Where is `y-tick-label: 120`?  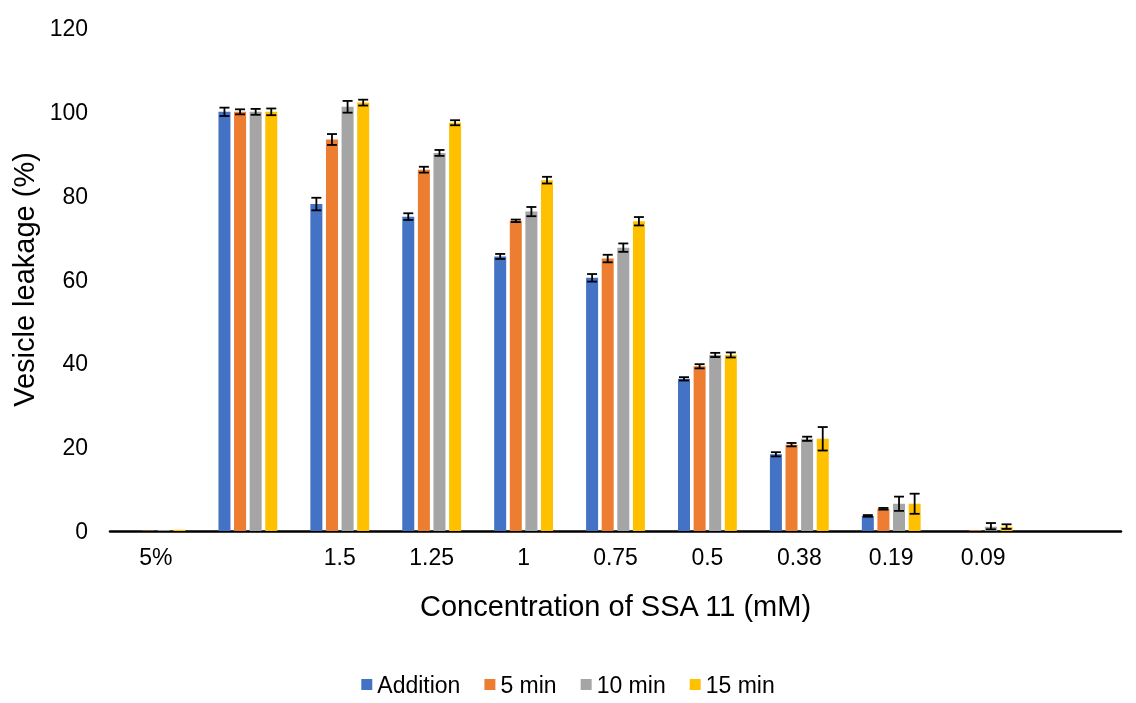
y-tick-label: 120 is located at coordinates (68, 28).